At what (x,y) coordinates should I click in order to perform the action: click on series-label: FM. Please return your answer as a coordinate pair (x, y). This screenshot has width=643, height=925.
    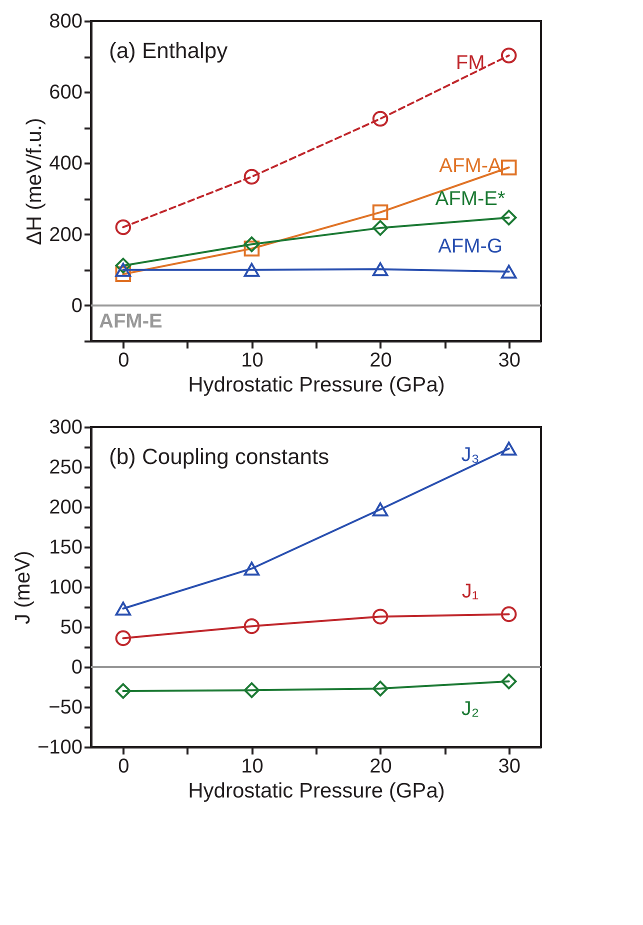
    Looking at the image, I should click on (470, 63).